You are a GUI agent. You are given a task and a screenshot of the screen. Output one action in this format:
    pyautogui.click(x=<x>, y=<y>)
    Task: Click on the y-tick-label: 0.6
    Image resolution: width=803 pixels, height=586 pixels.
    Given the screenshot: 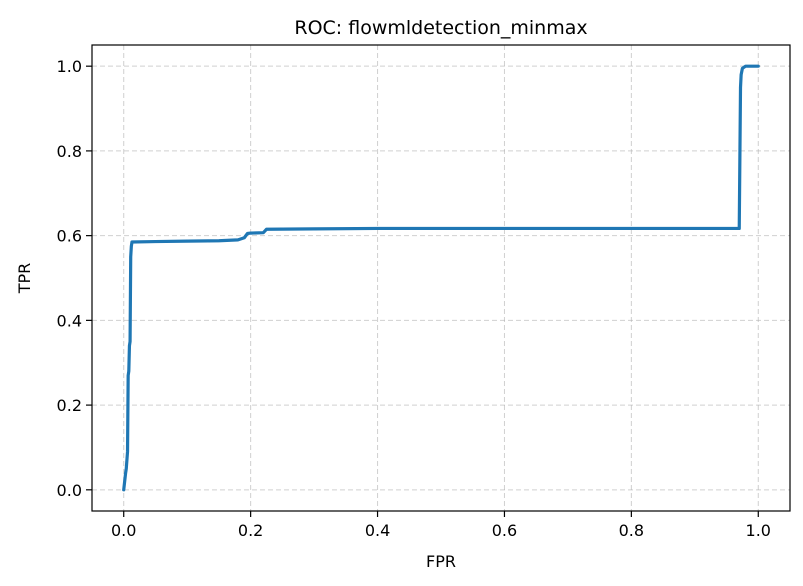 What is the action you would take?
    pyautogui.click(x=69, y=236)
    